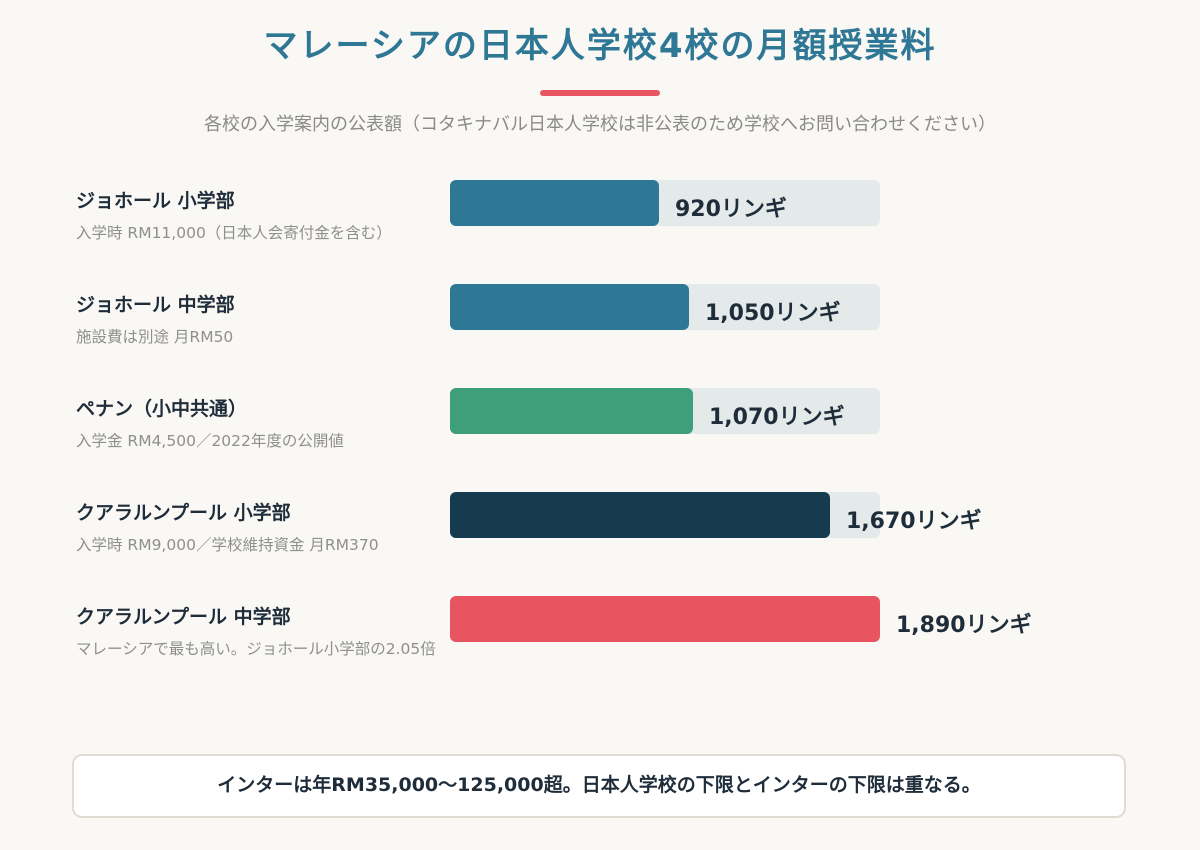 This screenshot has height=850, width=1200. Describe the element at coordinates (665, 203) in the screenshot. I see `bar-track: 920リンギ` at that location.